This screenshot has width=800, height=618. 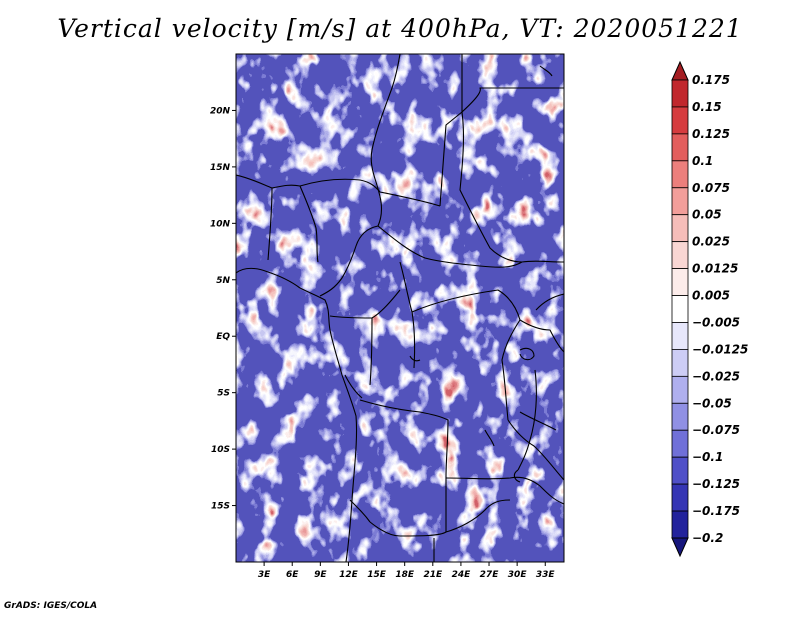 What do you see at coordinates (711, 80) in the screenshot?
I see `colorbar-label: 0.175` at bounding box center [711, 80].